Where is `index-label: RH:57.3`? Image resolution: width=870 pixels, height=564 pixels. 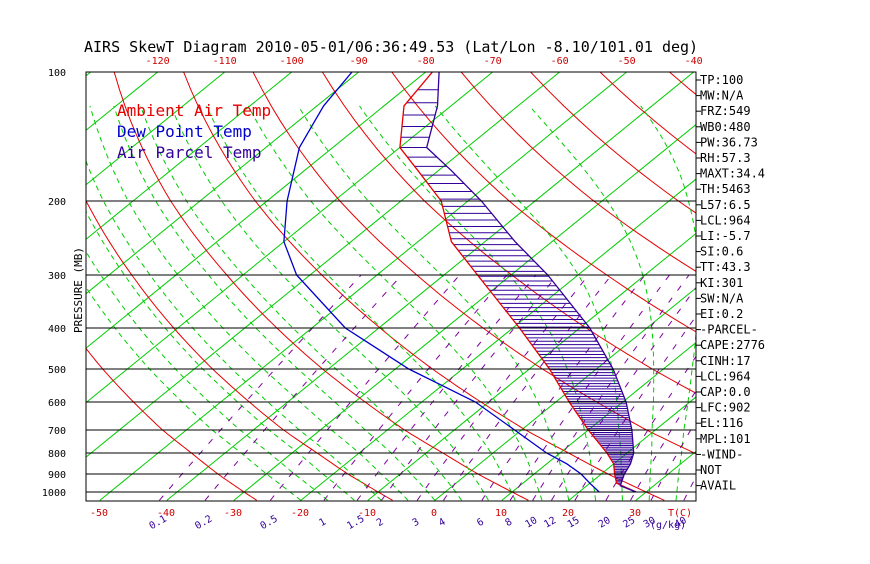
index-label: RH:57.3 is located at coordinates (725, 158).